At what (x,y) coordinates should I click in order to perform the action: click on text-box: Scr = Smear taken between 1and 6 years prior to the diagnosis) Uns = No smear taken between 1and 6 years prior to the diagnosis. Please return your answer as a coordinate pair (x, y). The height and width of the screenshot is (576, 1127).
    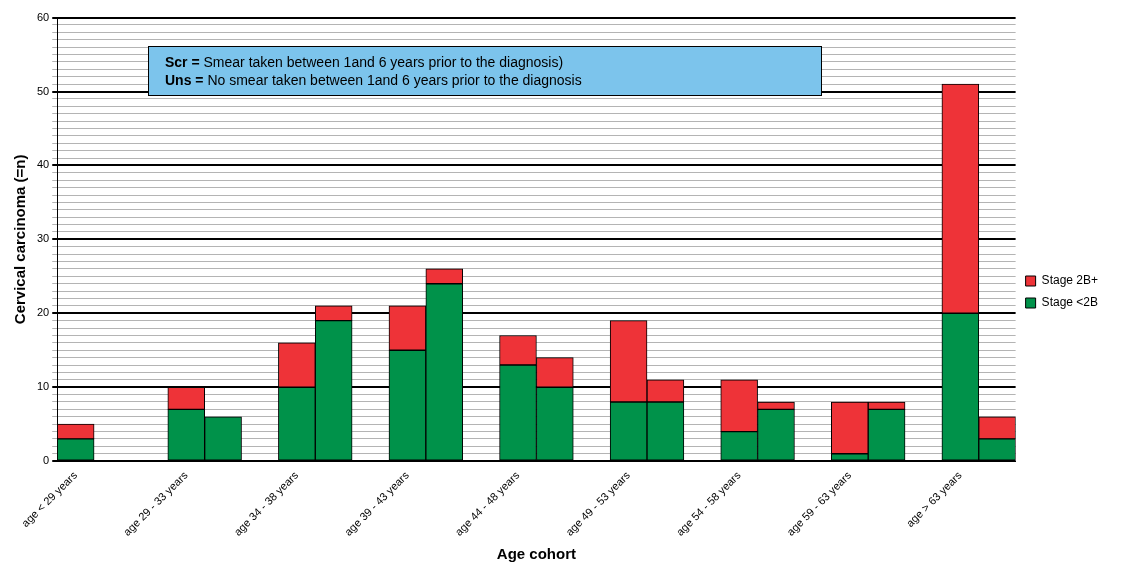
    Looking at the image, I should click on (485, 71).